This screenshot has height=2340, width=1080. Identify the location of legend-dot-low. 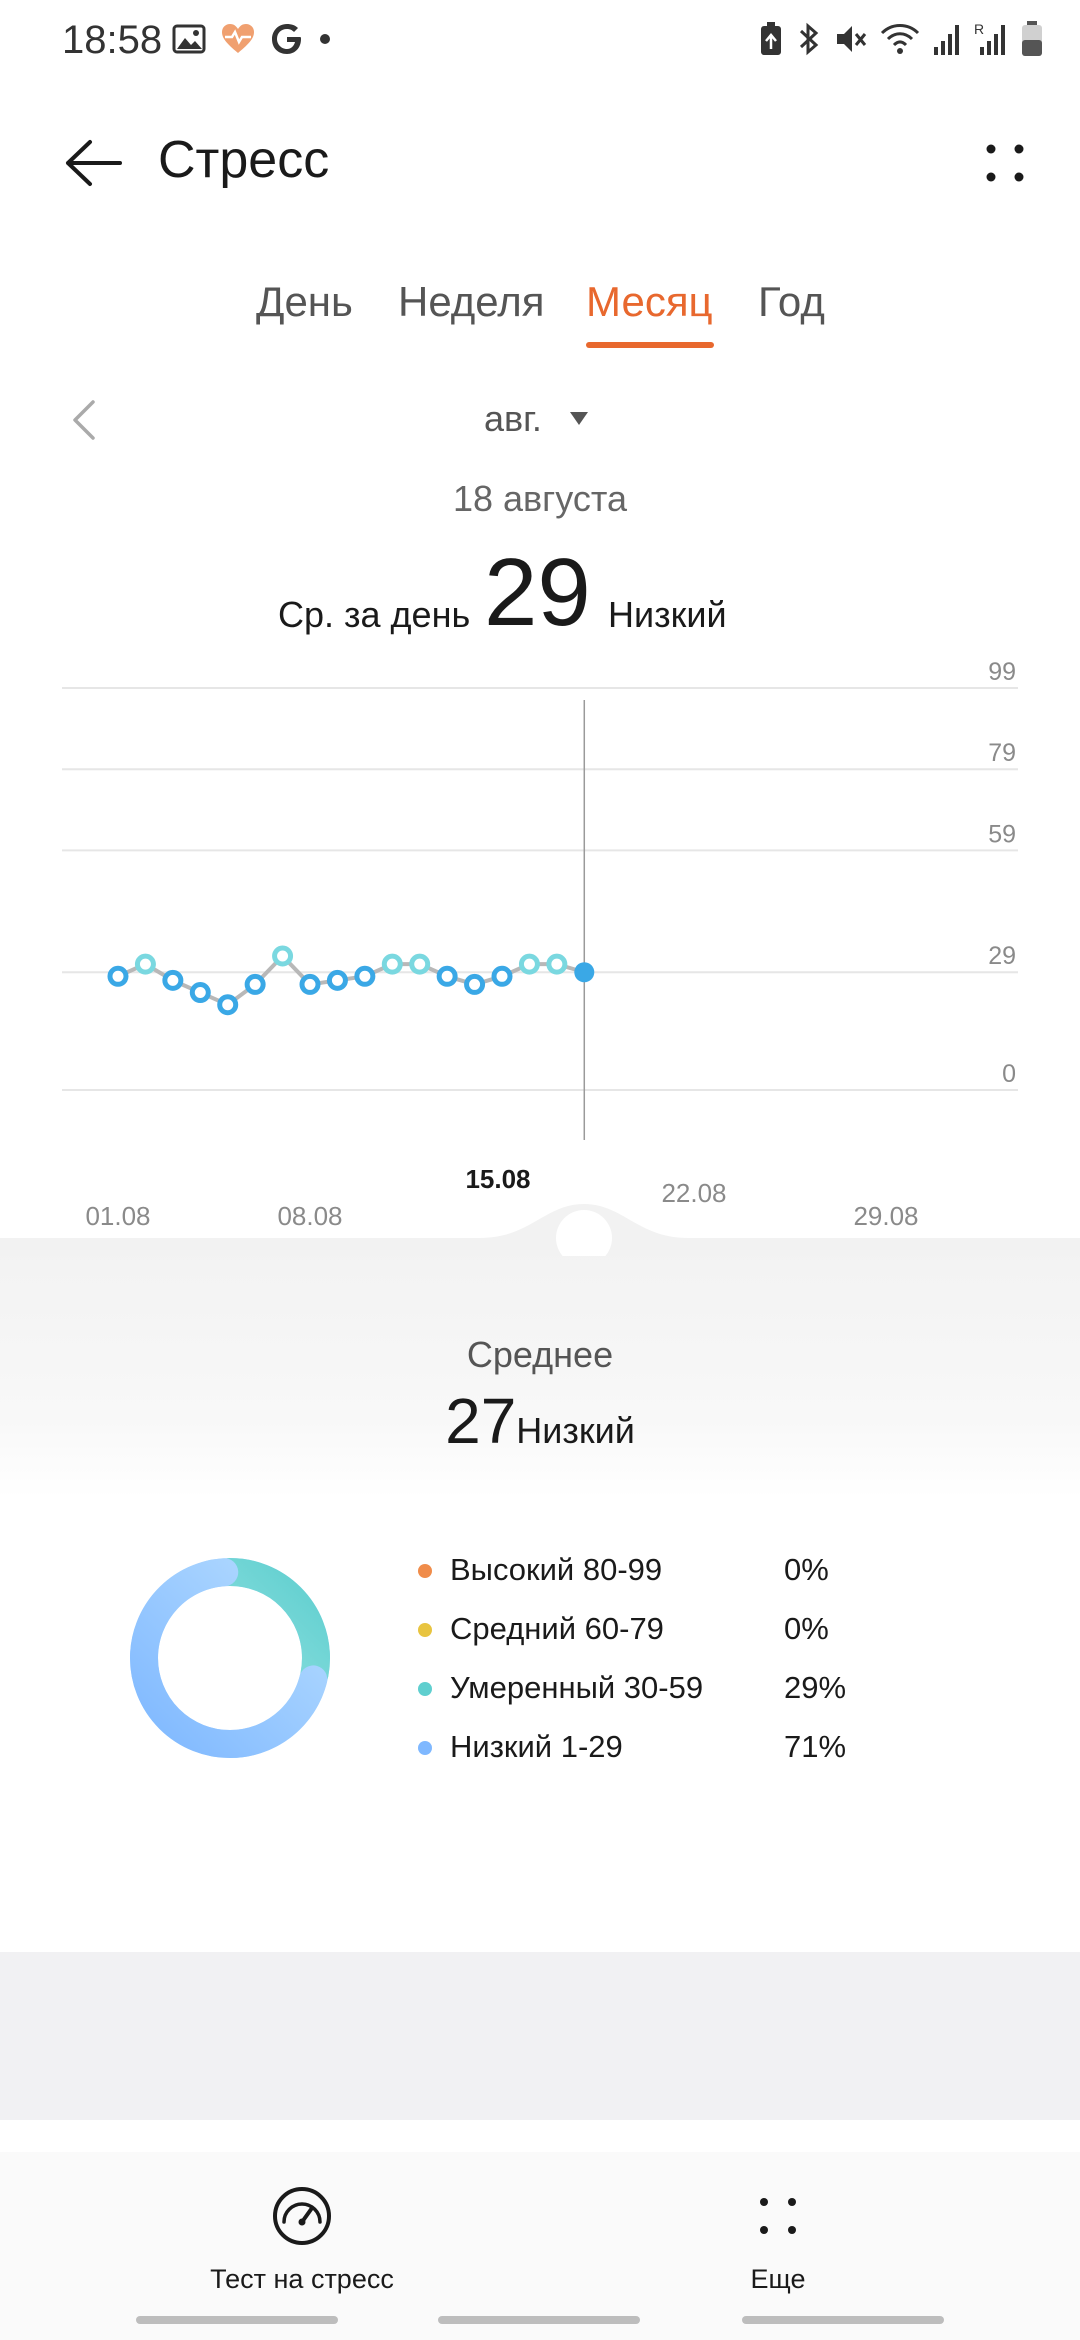
(425, 1748).